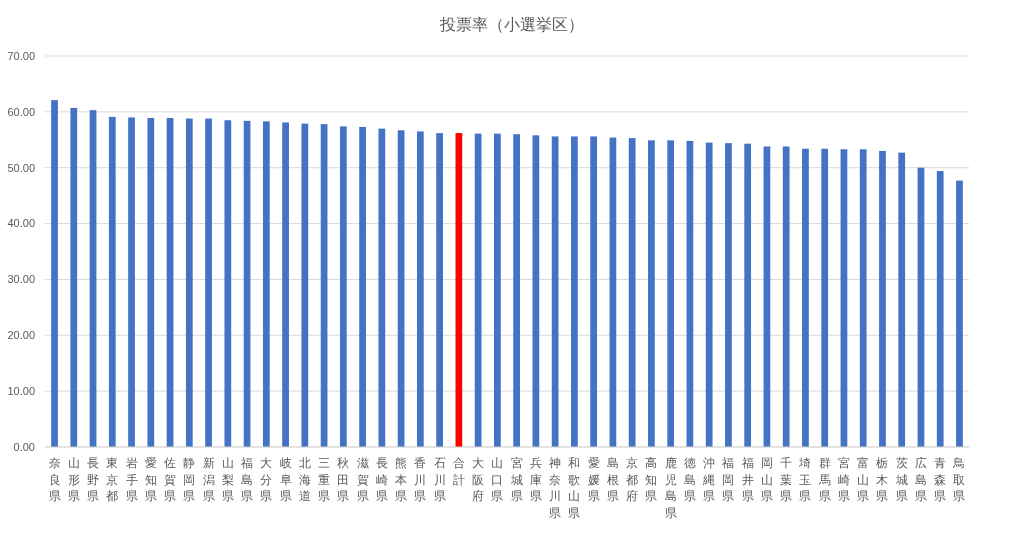  I want to click on x-tick-label: 兵庫県, so click(535, 479).